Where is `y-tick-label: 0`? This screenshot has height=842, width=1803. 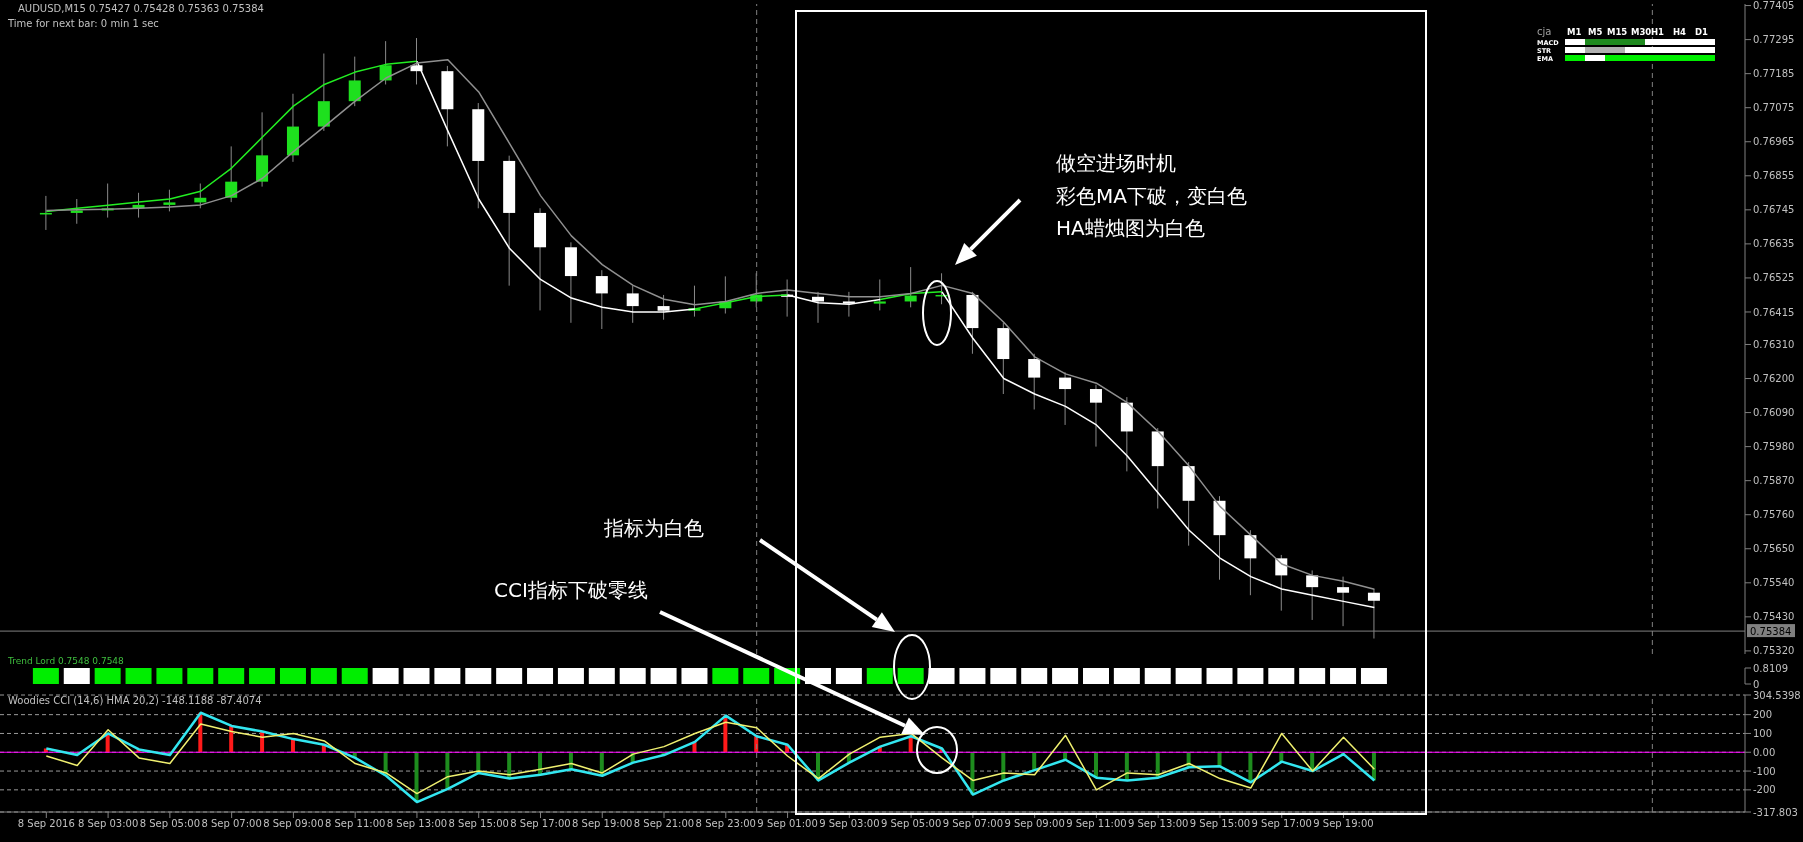 y-tick-label: 0 is located at coordinates (1756, 684).